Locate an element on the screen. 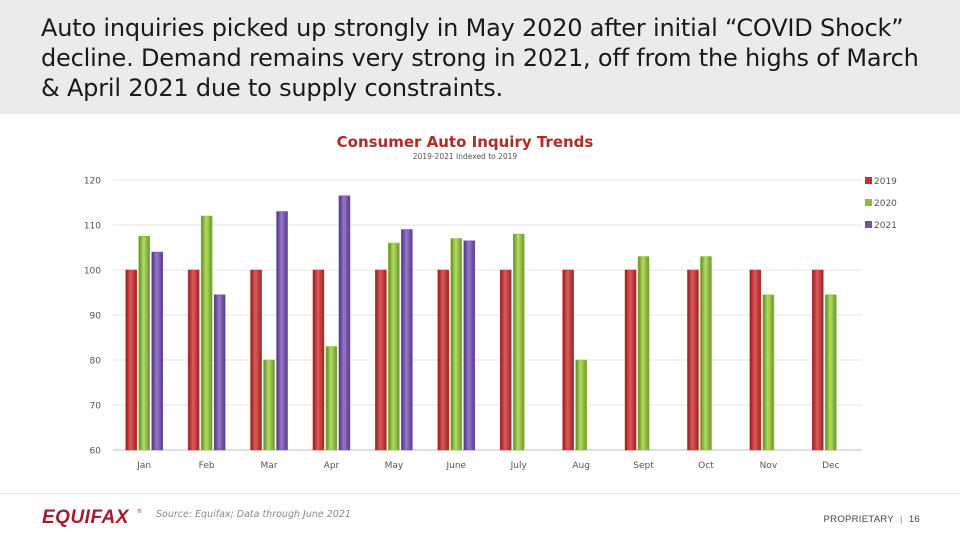 The height and width of the screenshot is (540, 960). legend-swatch-2020 is located at coordinates (868, 202).